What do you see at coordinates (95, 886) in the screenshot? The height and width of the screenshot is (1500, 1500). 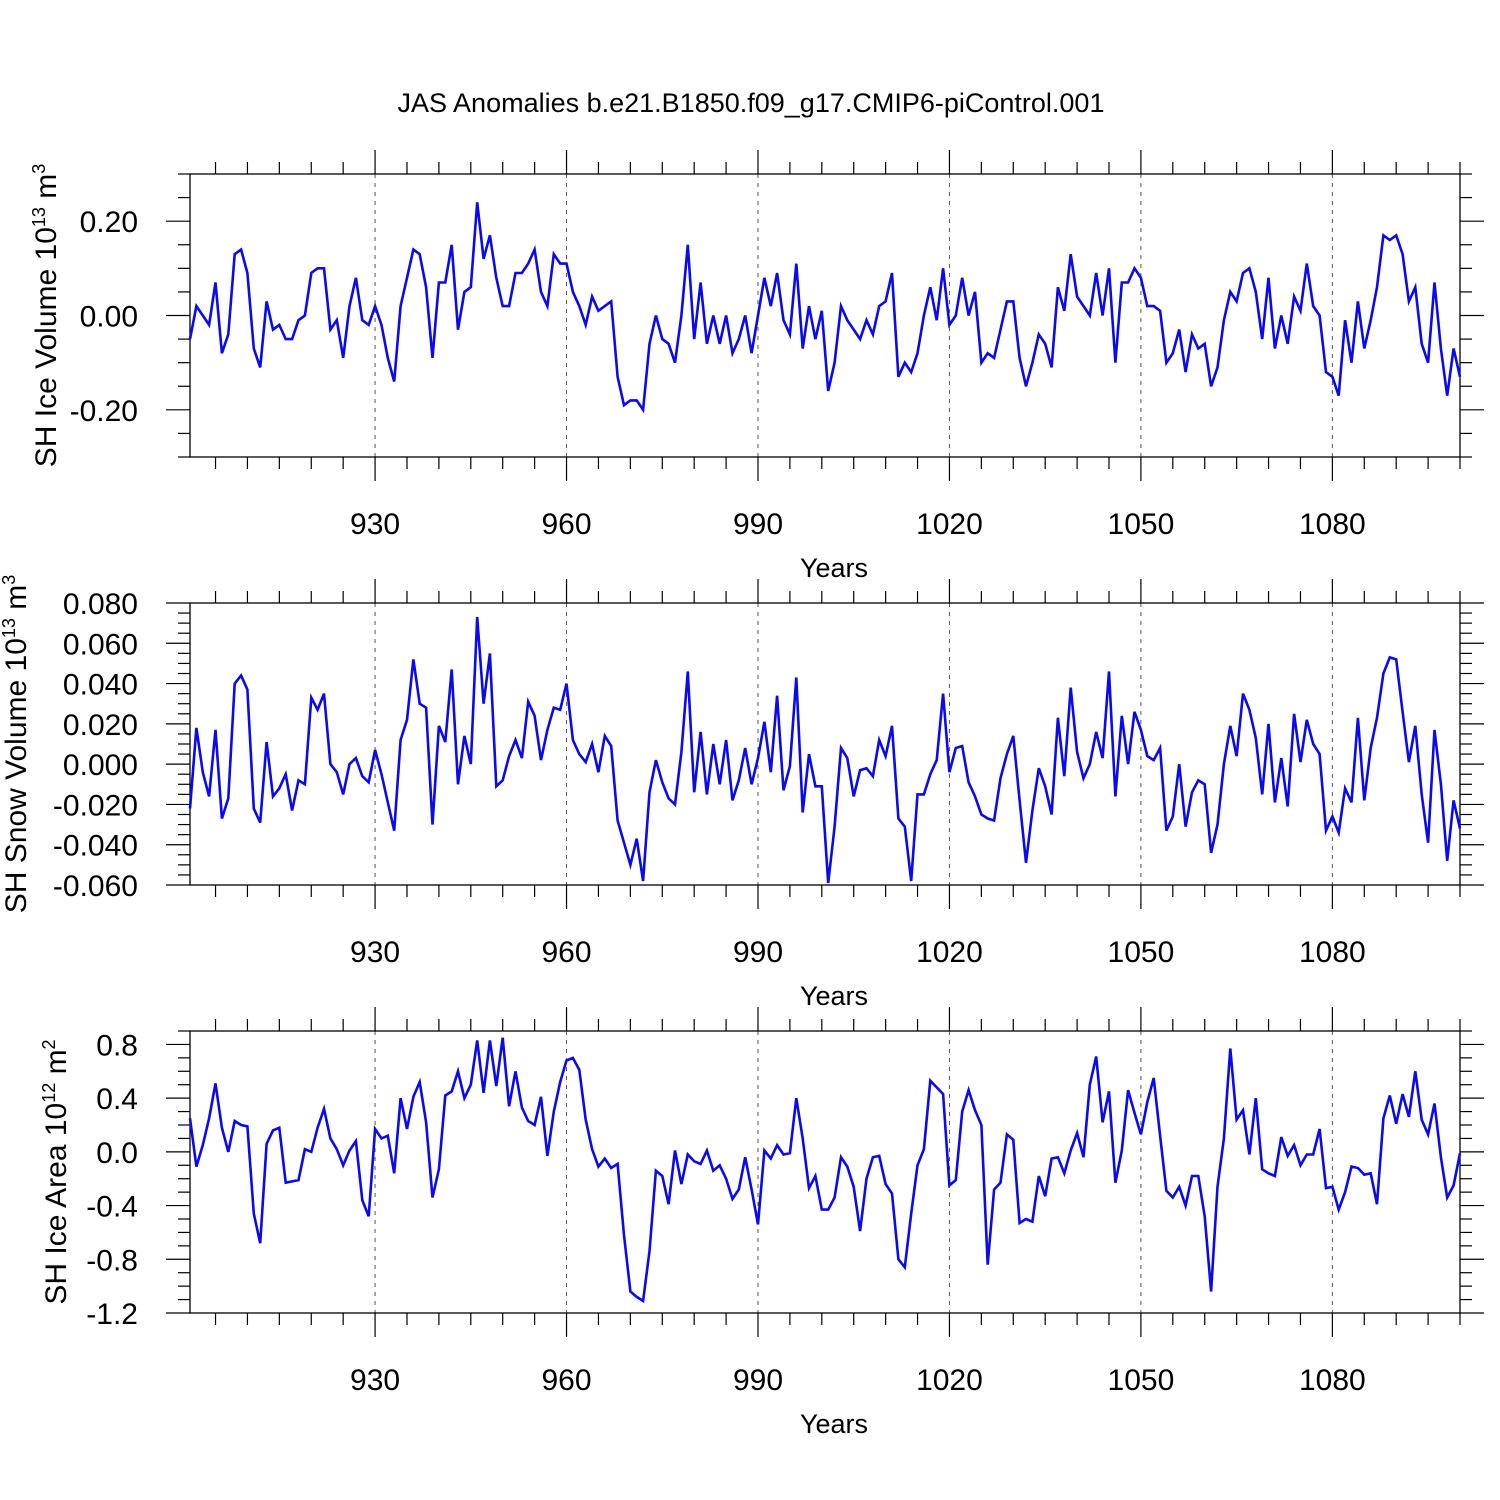 I see `y-tick-label: -0.060` at bounding box center [95, 886].